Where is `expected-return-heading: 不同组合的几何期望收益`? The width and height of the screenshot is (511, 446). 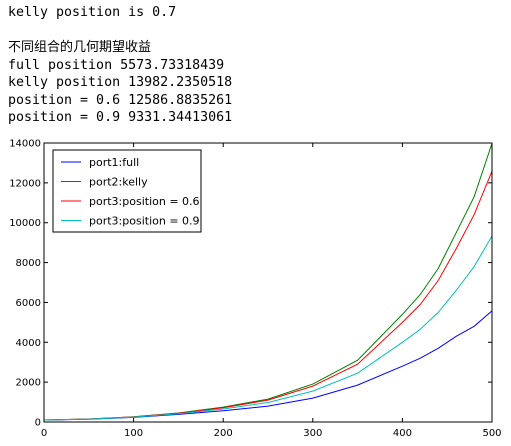 expected-return-heading: 不同组合的几何期望收益 is located at coordinates (80, 47).